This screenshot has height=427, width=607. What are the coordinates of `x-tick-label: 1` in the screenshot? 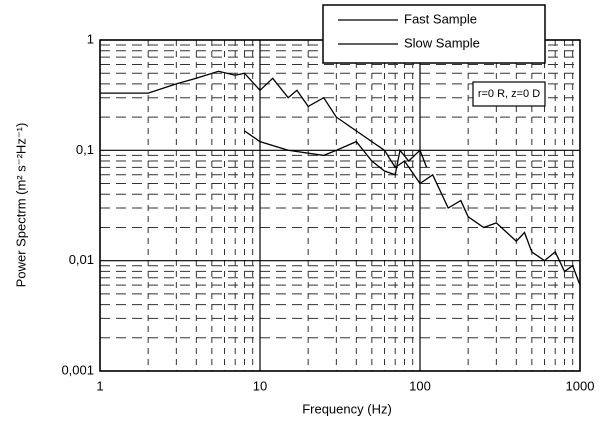 It's located at (99, 385).